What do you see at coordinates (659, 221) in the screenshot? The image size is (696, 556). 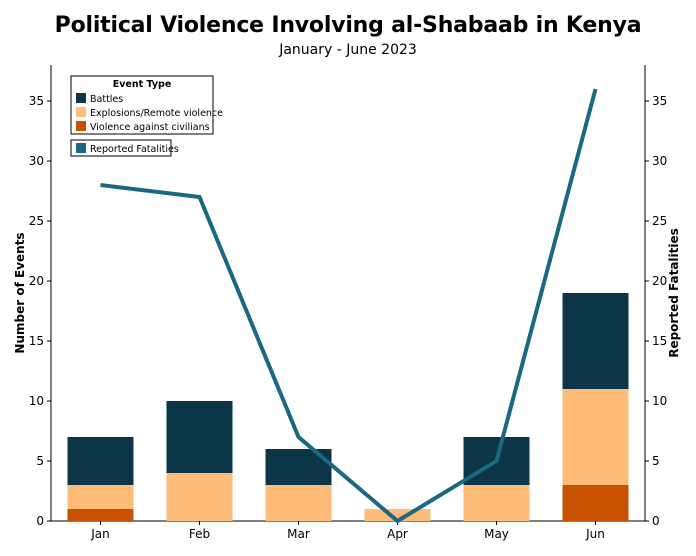 I see `y-tick-label-right: 25` at bounding box center [659, 221].